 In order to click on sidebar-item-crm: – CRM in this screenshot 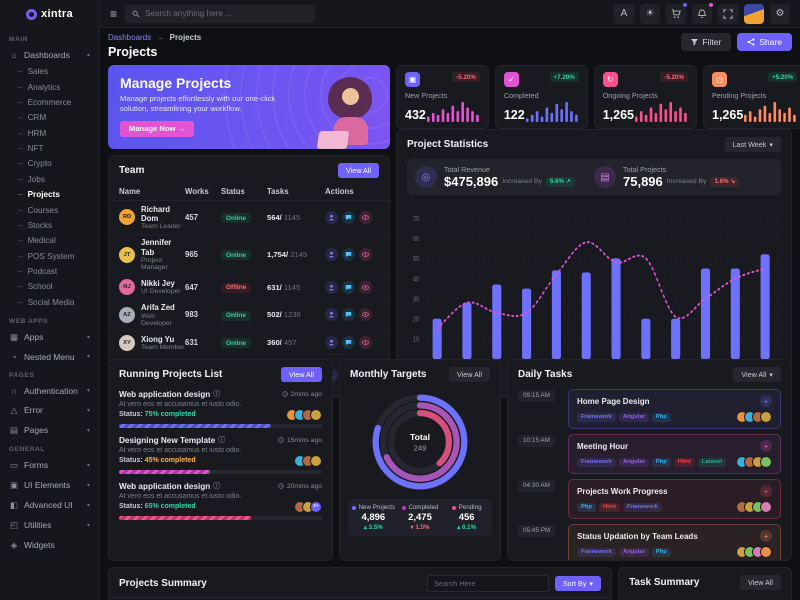, I will do `click(49, 117)`.